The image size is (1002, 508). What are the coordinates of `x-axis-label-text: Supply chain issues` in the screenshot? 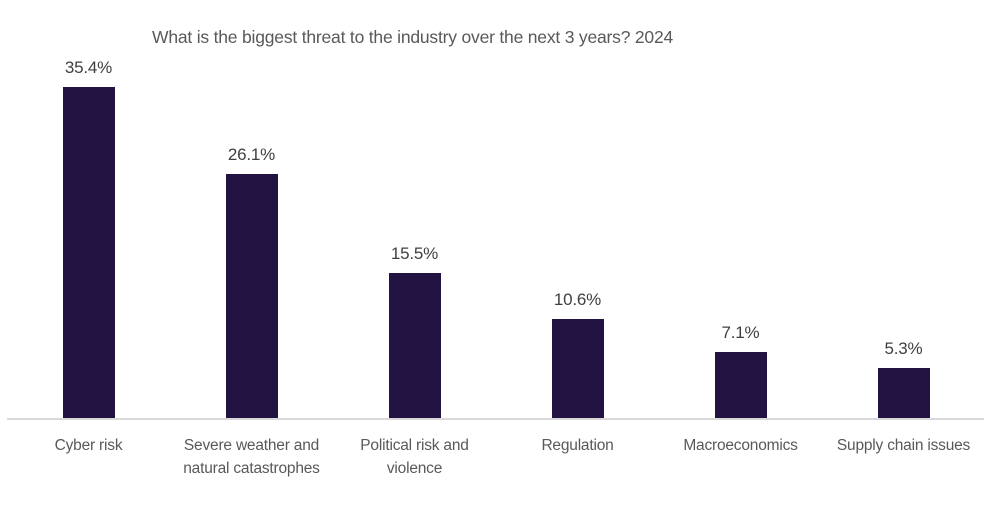 It's located at (903, 445).